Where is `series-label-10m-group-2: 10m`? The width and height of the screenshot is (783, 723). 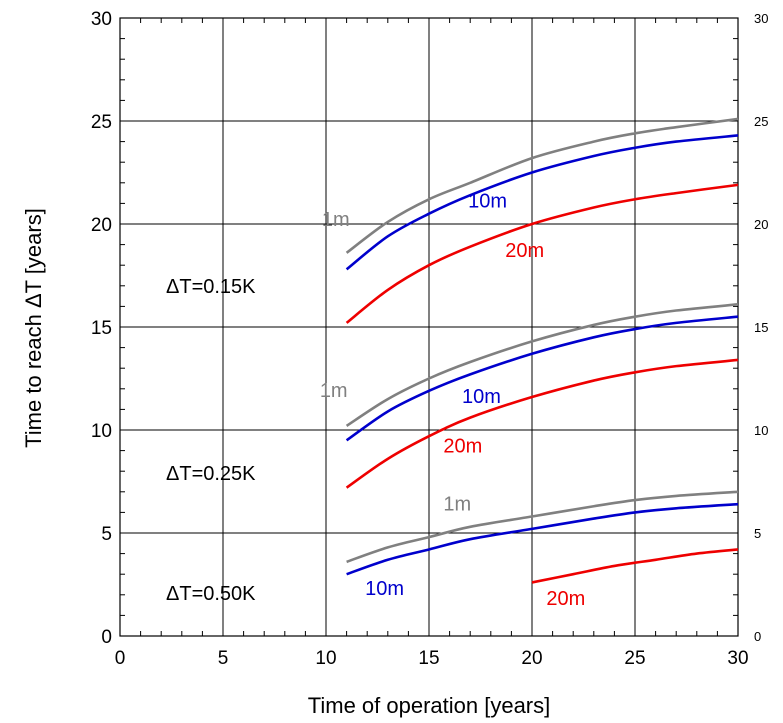
series-label-10m-group-2: 10m is located at coordinates (384, 589).